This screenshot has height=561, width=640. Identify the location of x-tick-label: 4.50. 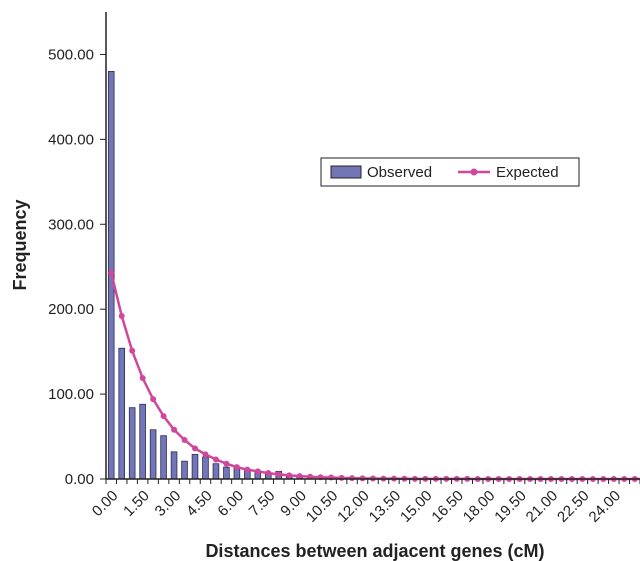
(199, 503).